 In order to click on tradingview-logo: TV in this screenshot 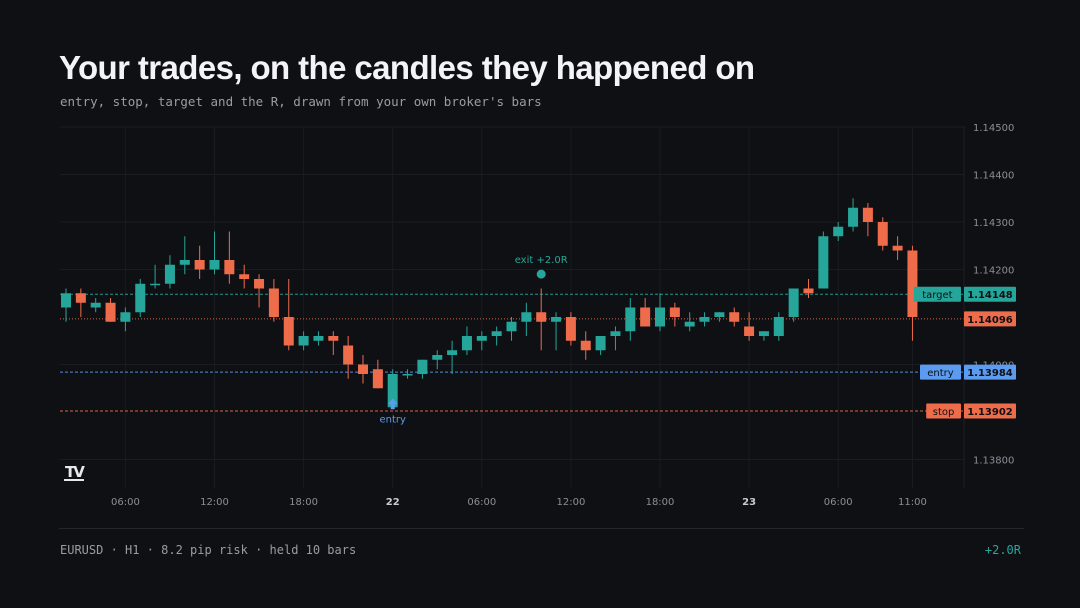, I will do `click(74, 472)`.